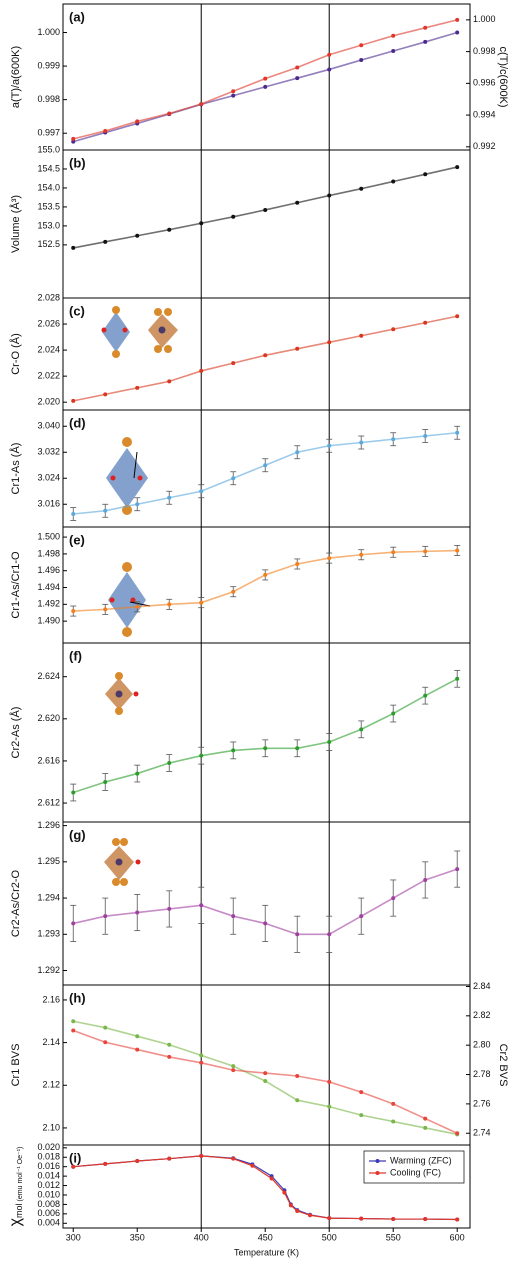 The width and height of the screenshot is (513, 1262). Describe the element at coordinates (482, 1074) in the screenshot. I see `y2-tick-label: 2.78` at that location.